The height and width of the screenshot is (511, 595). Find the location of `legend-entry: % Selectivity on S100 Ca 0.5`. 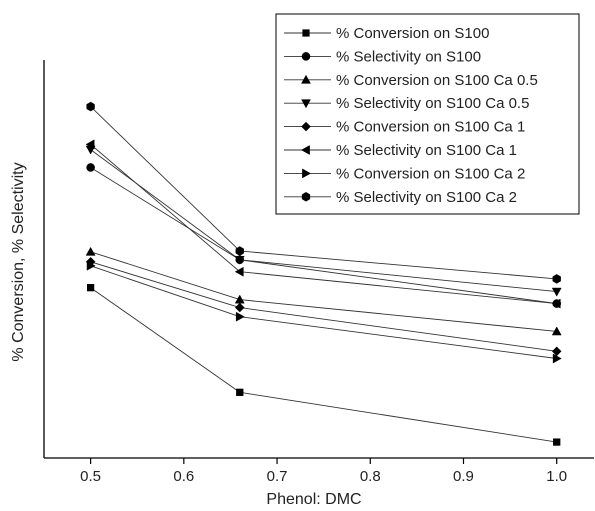

legend-entry: % Selectivity on S100 Ca 0.5 is located at coordinates (406, 103).